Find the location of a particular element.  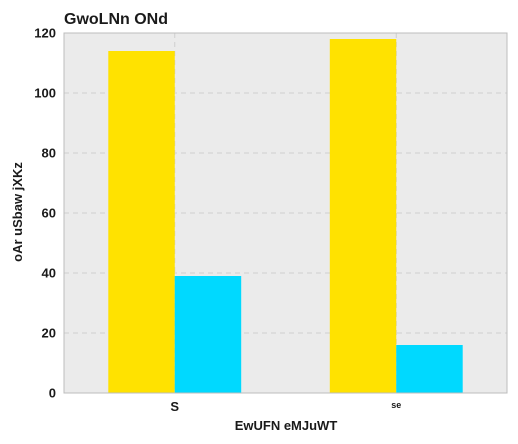

y-tick-label: 60 is located at coordinates (49, 213).